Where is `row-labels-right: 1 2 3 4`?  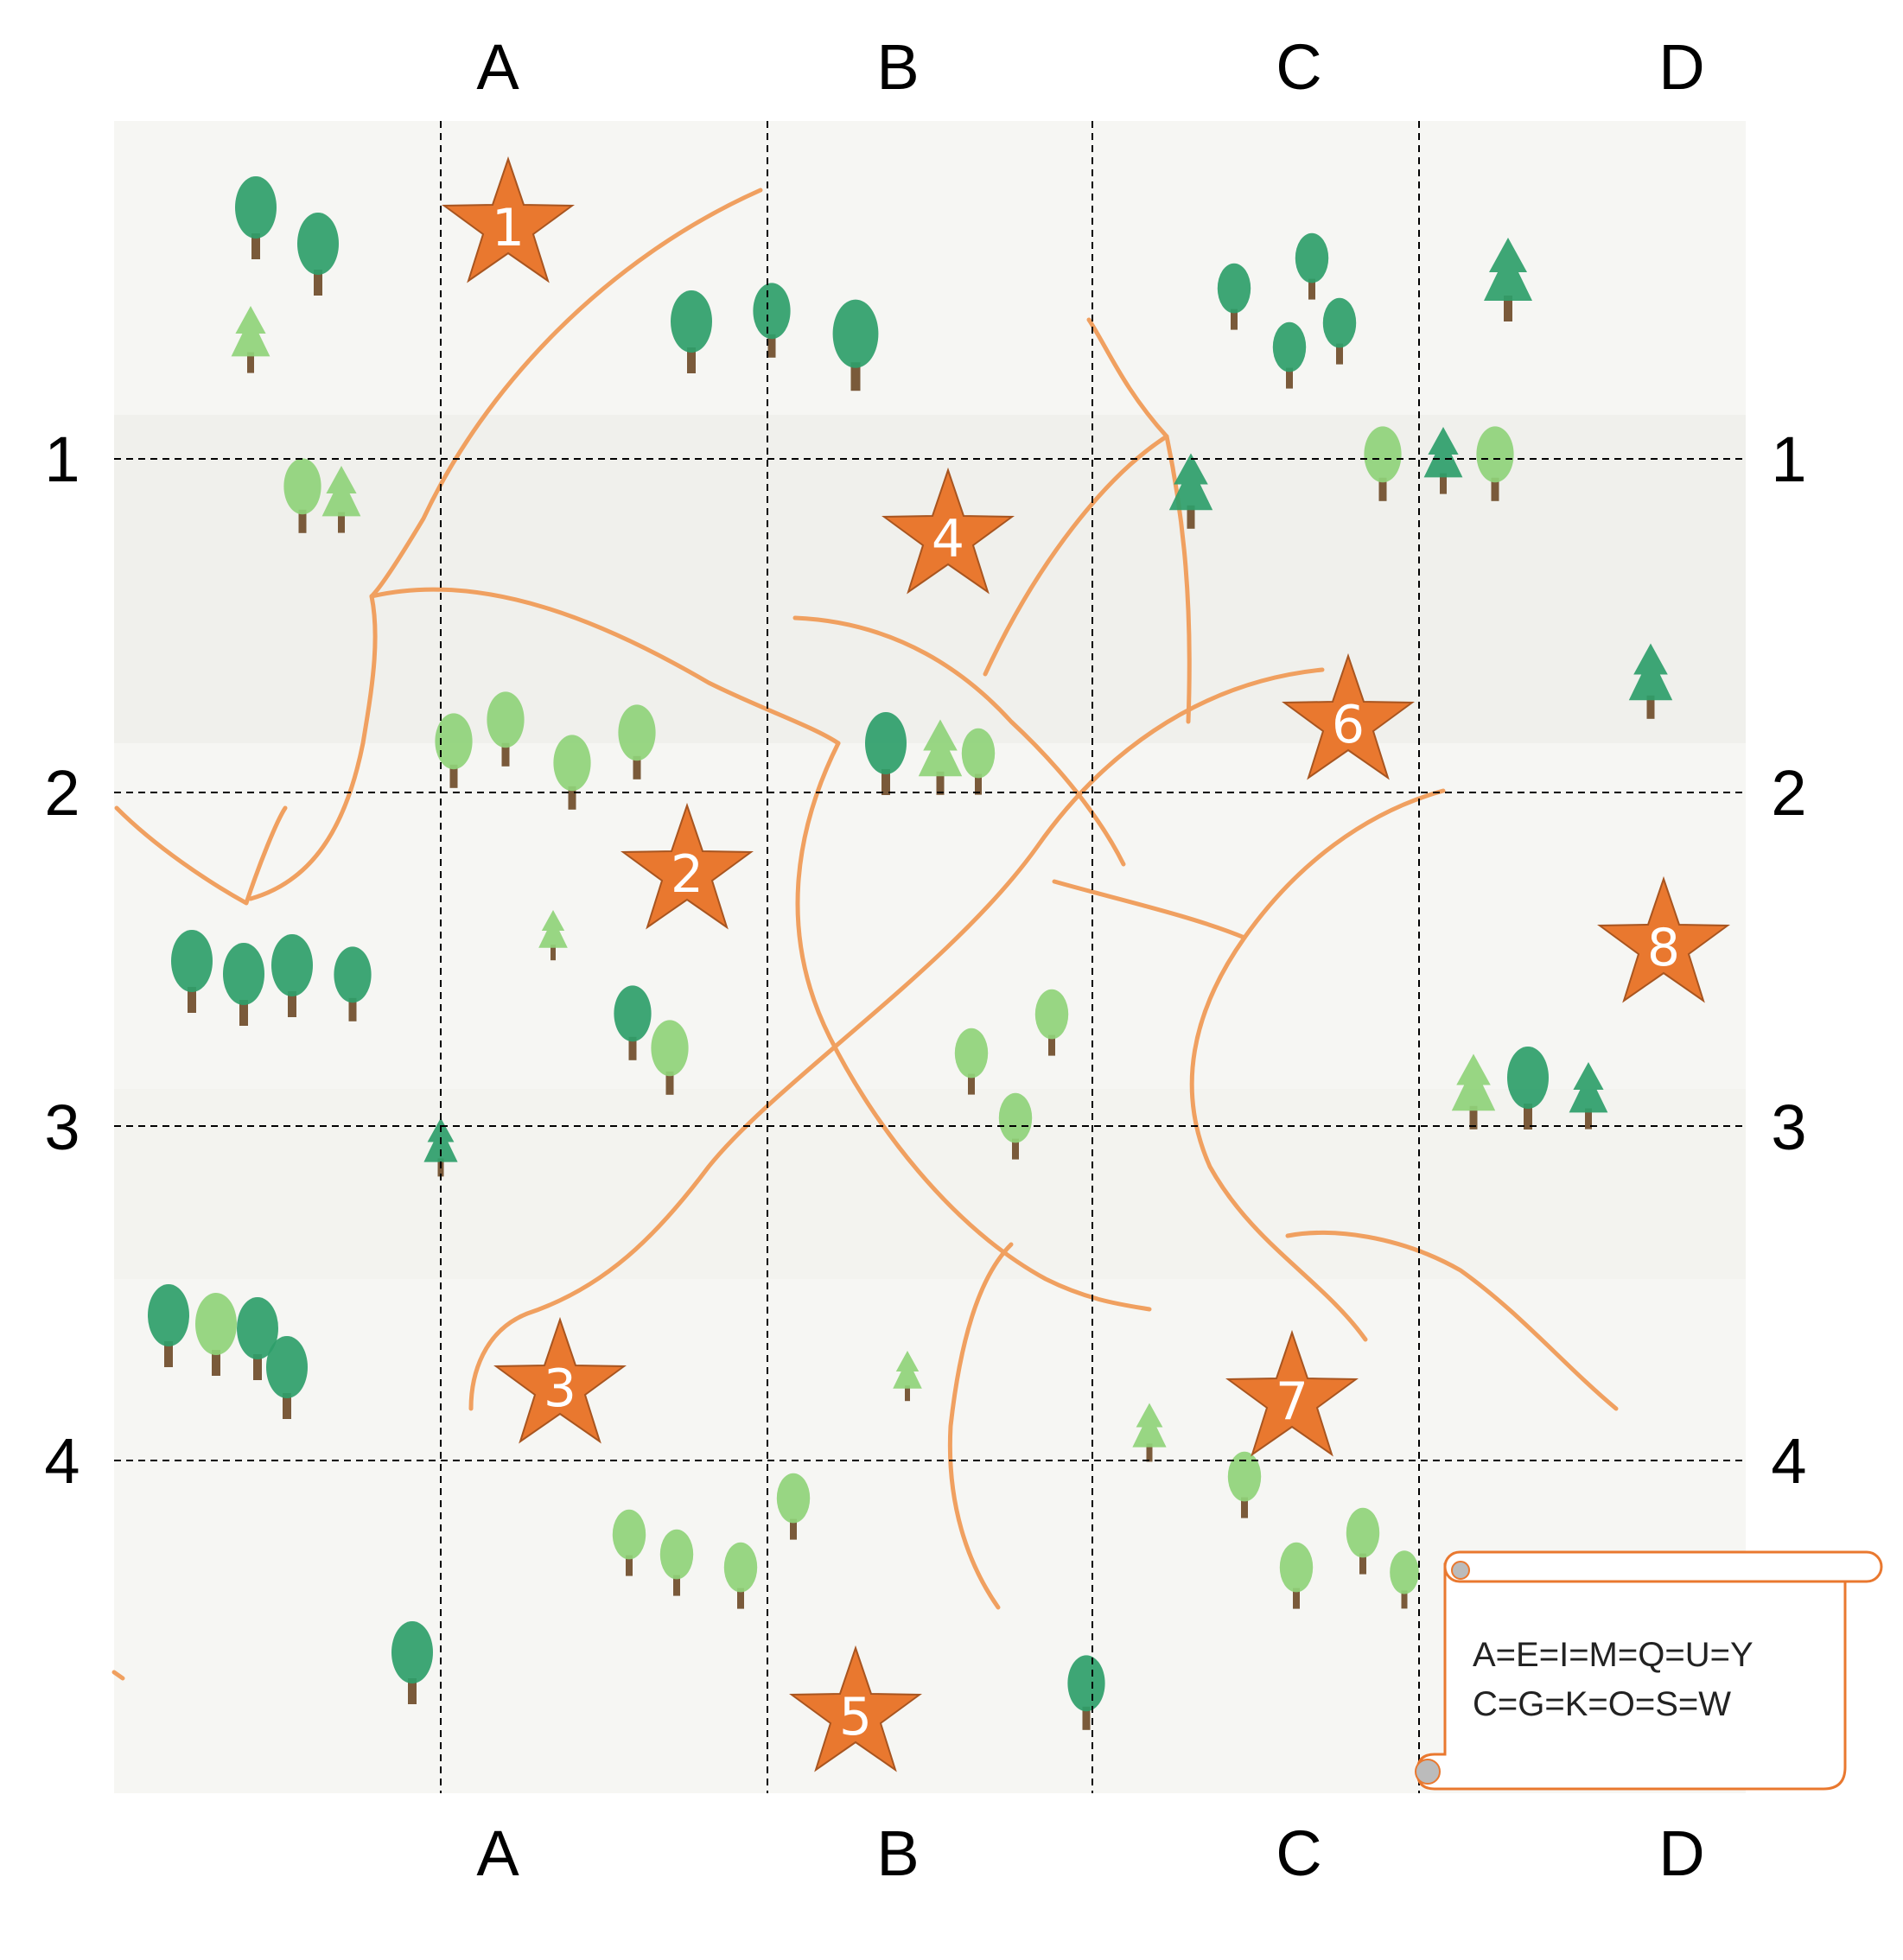
row-labels-right: 1 2 3 4 is located at coordinates (1788, 960).